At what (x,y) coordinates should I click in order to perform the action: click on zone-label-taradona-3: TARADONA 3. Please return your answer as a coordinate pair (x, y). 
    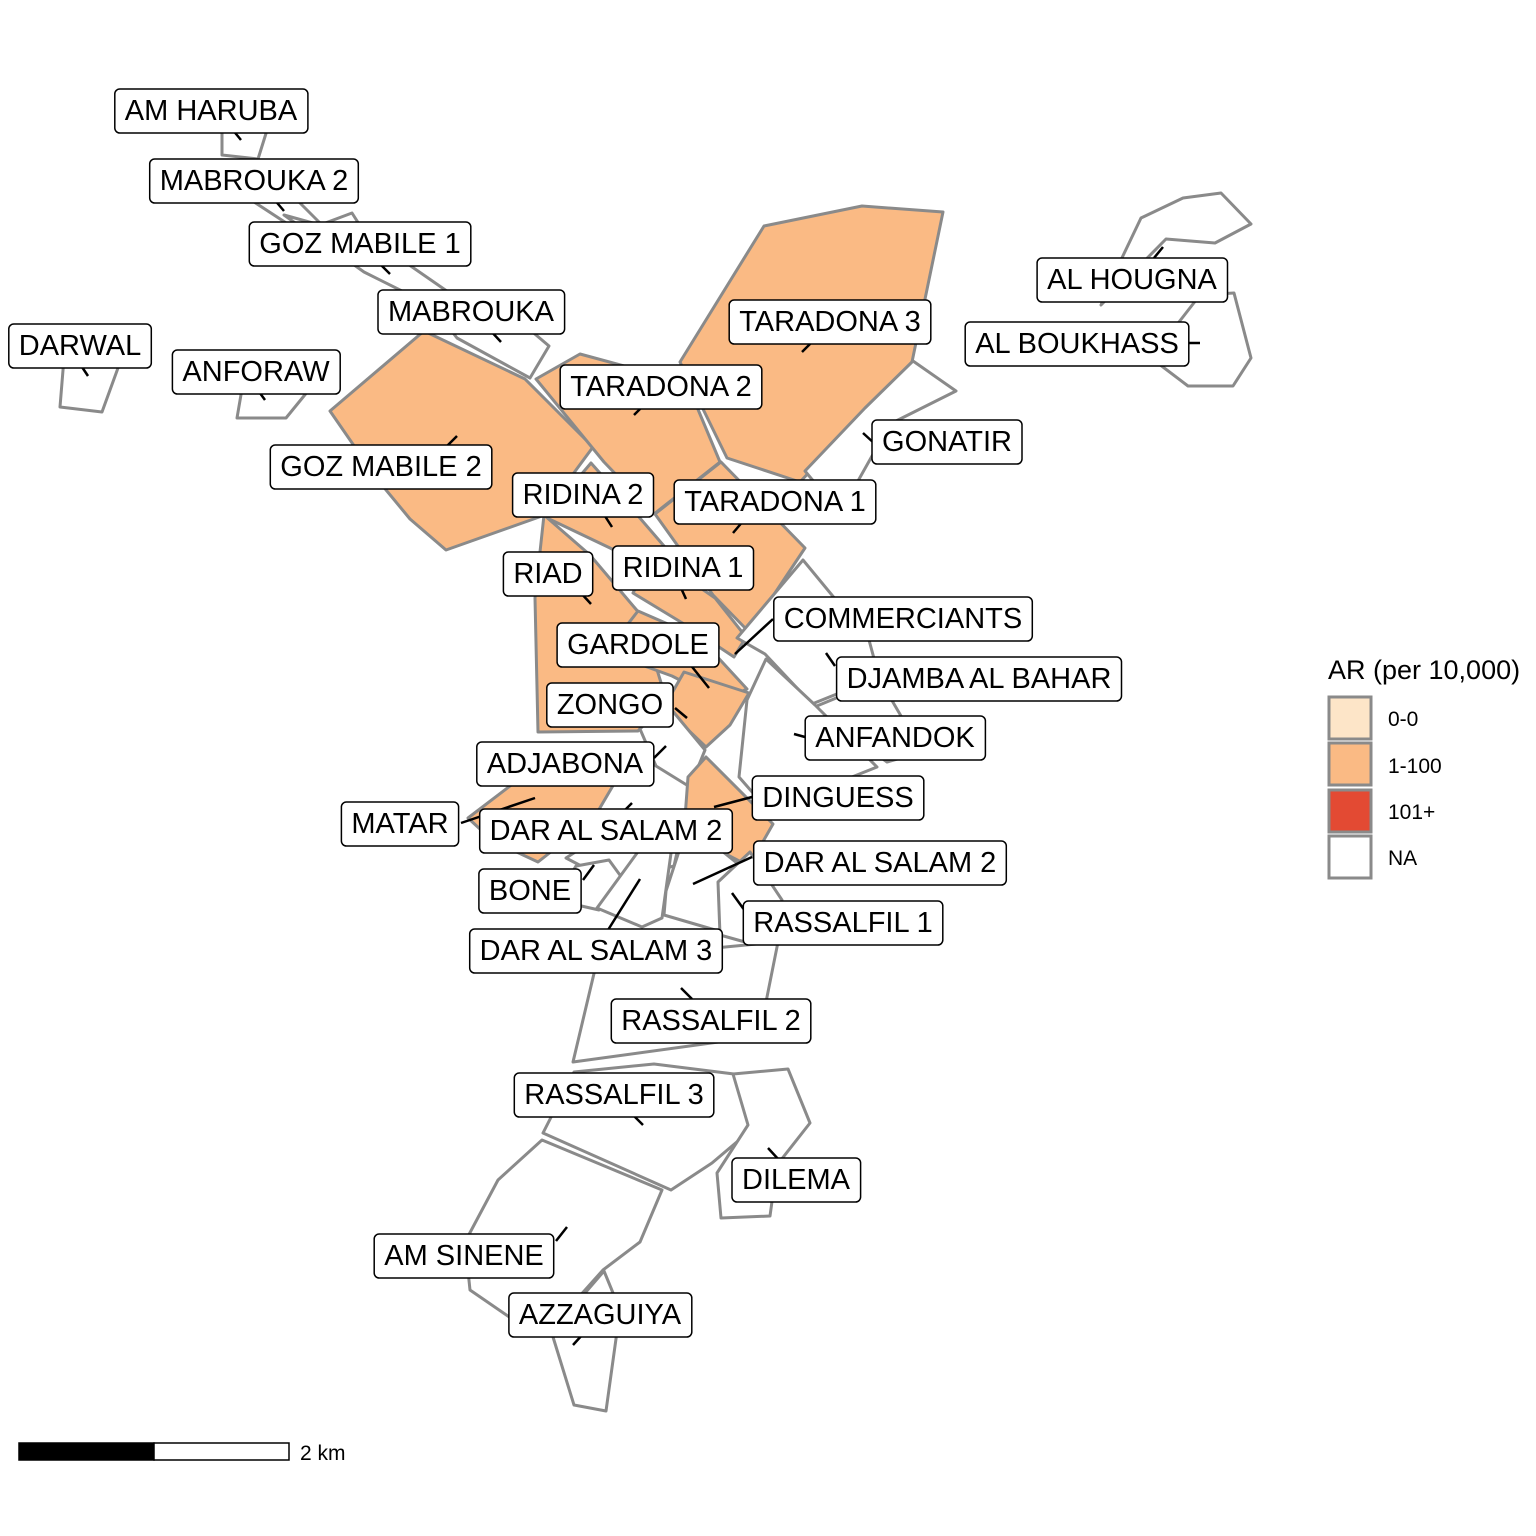
    Looking at the image, I should click on (830, 326).